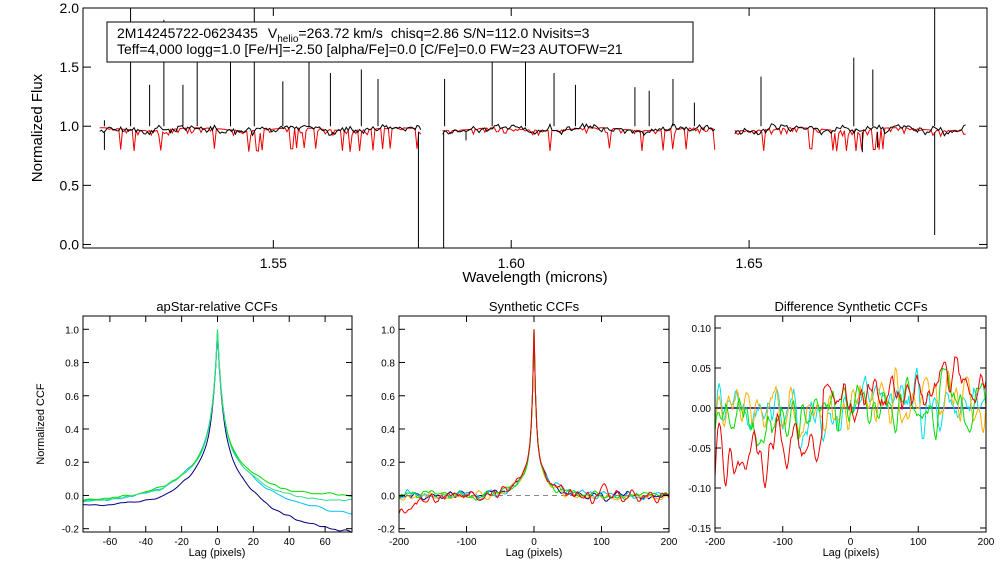  I want to click on apstar-x-label: Lag (pixels), so click(217, 553).